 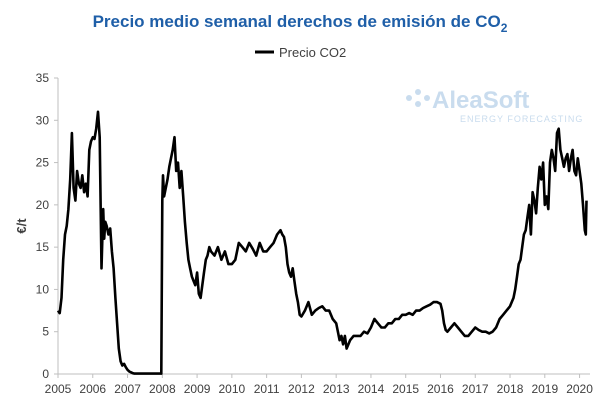 What do you see at coordinates (267, 389) in the screenshot?
I see `x-tick-label: 2011` at bounding box center [267, 389].